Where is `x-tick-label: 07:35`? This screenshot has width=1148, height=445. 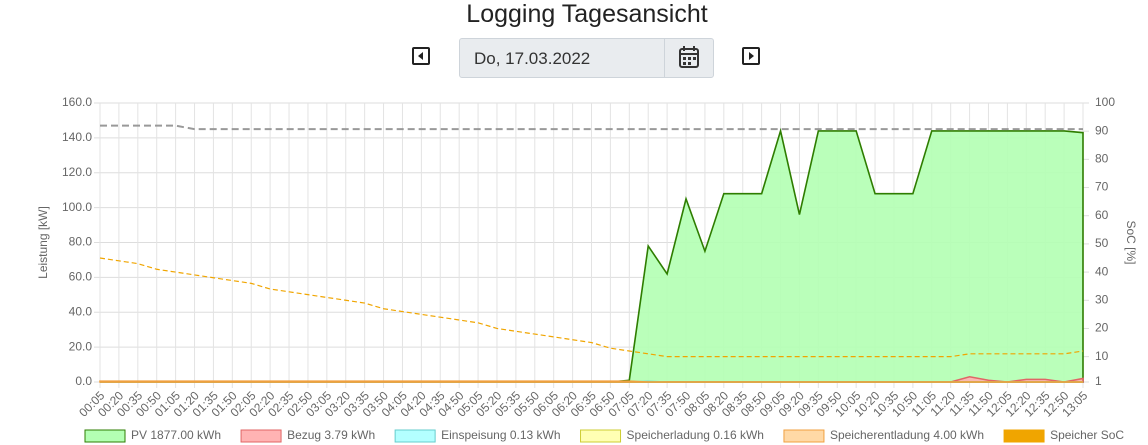
x-tick-label: 07:35 is located at coordinates (658, 403).